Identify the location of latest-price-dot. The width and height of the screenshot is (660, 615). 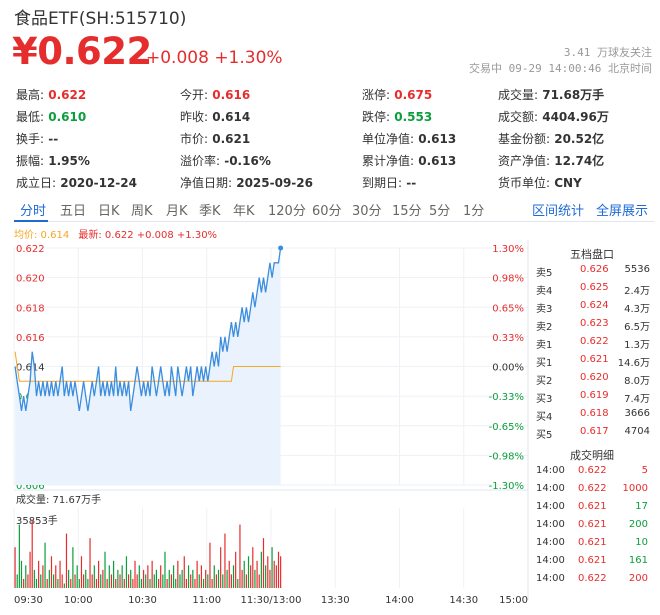
(281, 248).